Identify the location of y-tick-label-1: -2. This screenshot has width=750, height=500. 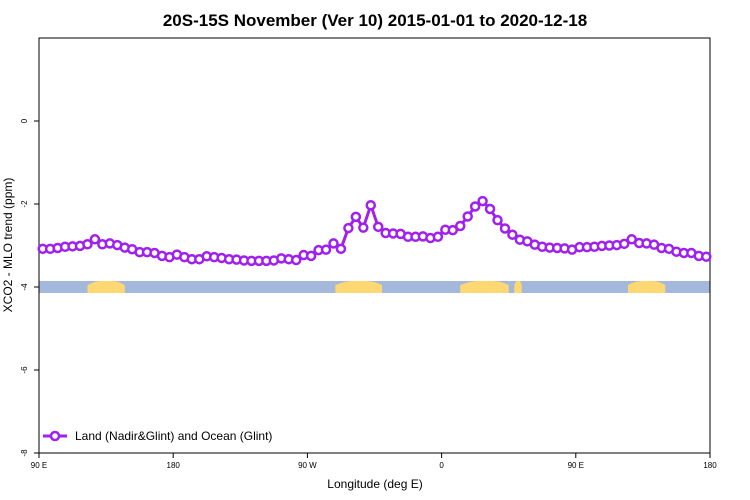
(24, 204).